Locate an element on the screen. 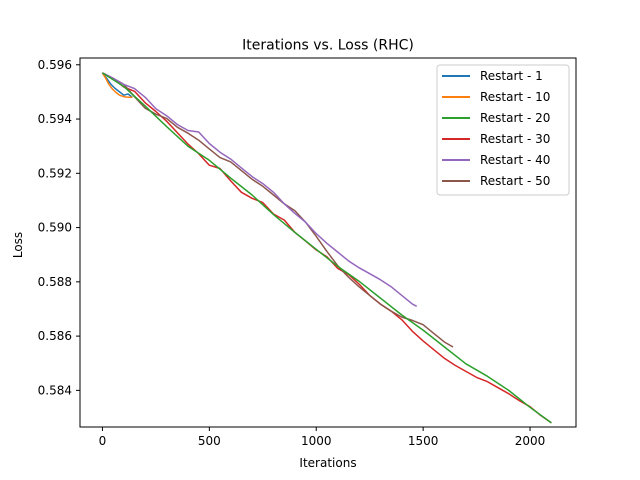  x-tick-label: 0 is located at coordinates (103, 441).